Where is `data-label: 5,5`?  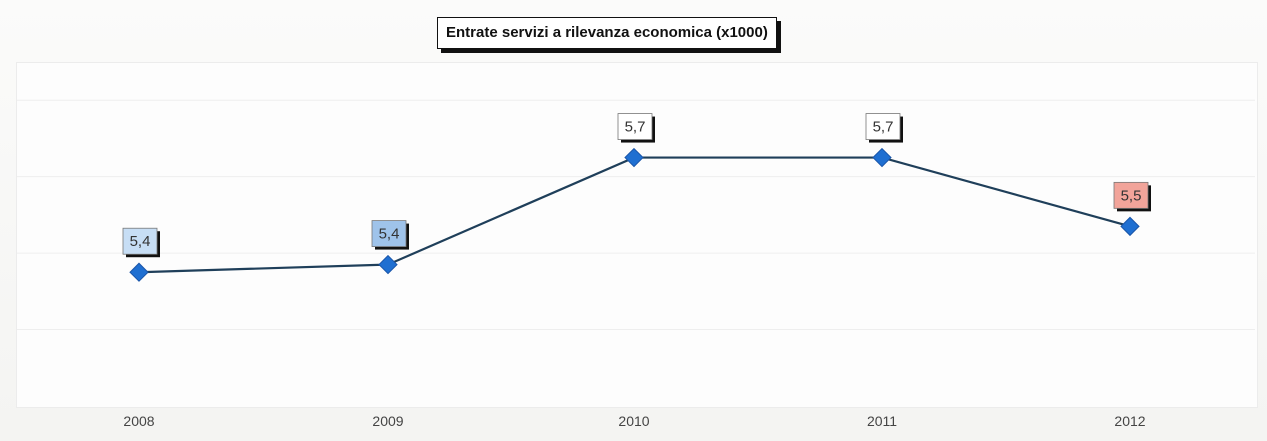 data-label: 5,5 is located at coordinates (1131, 195).